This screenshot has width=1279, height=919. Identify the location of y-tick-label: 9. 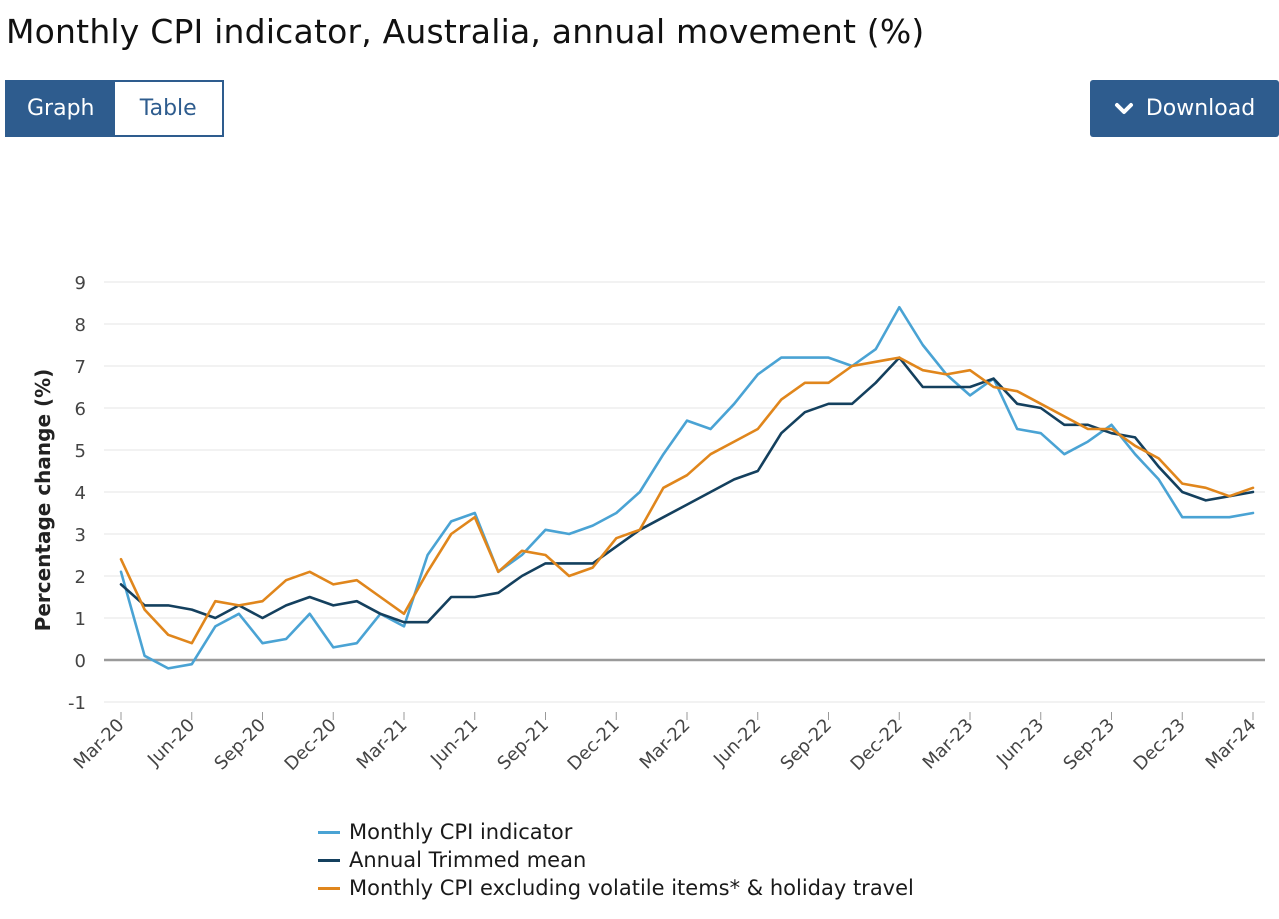
(80, 283).